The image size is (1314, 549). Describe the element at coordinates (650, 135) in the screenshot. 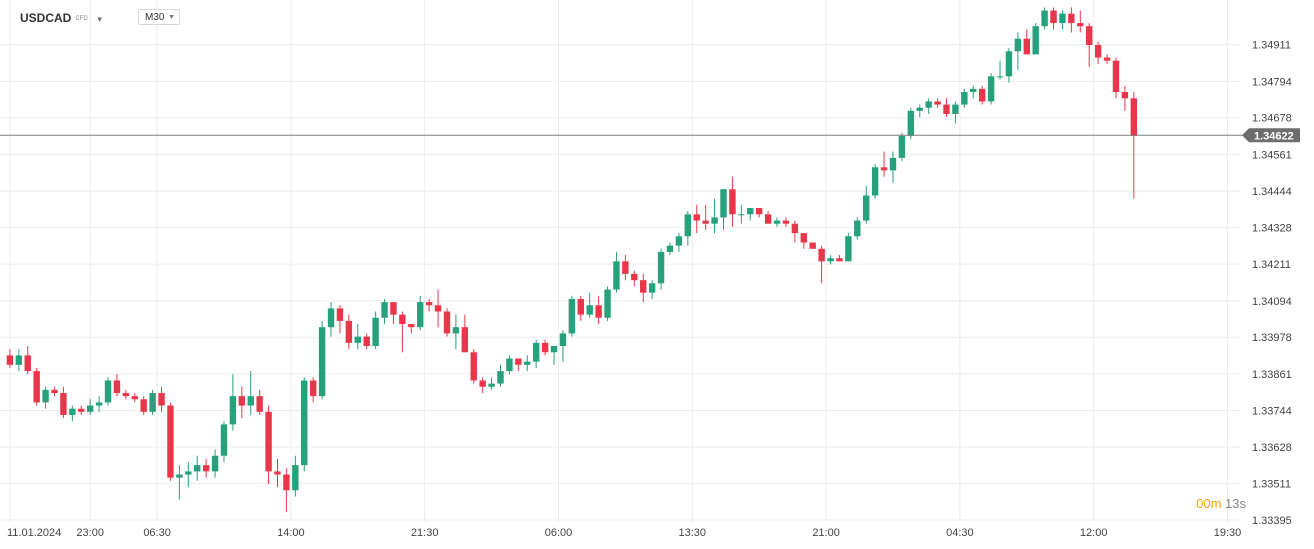

I see `current-price-marker: 1.34622` at that location.